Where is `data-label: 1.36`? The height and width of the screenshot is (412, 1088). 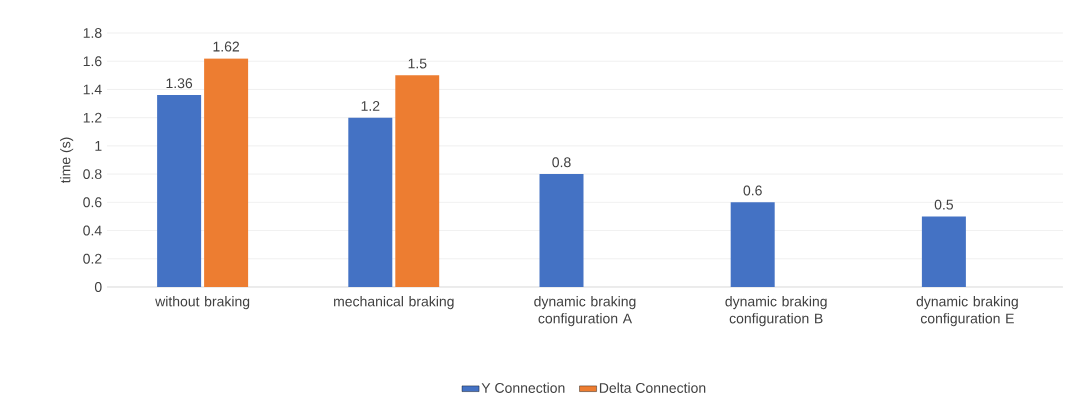
data-label: 1.36 is located at coordinates (179, 83).